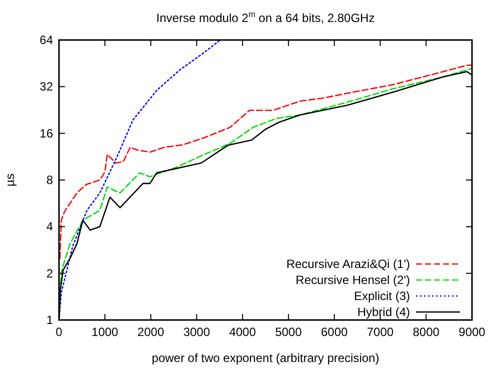 The width and height of the screenshot is (501, 372). What do you see at coordinates (382, 296) in the screenshot?
I see `legend-label: Explicit (3)` at bounding box center [382, 296].